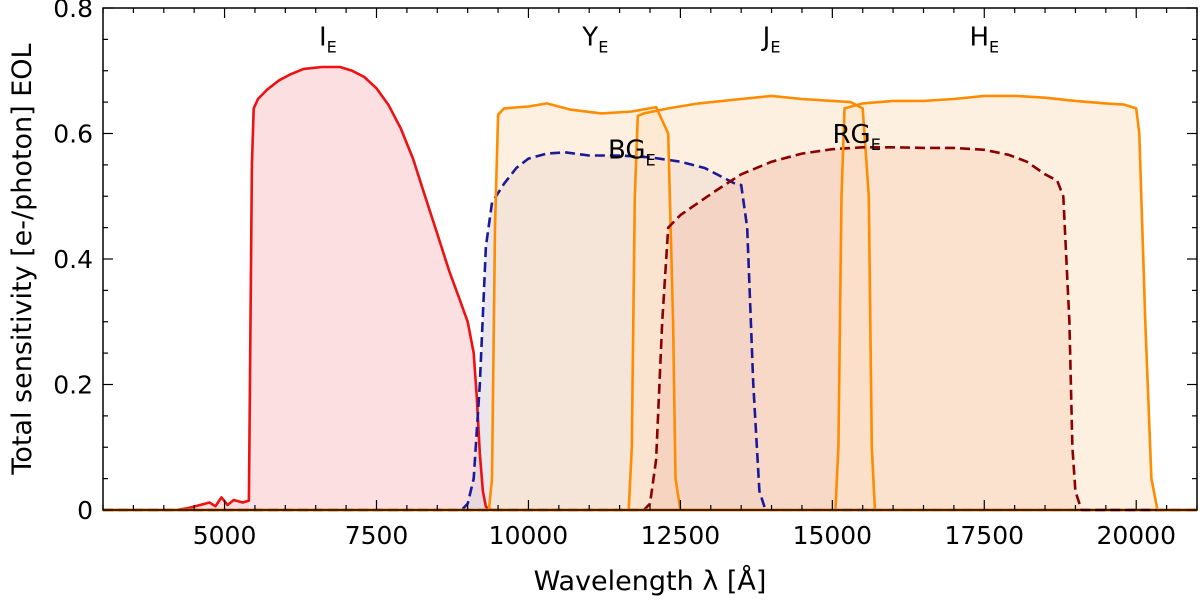 The height and width of the screenshot is (602, 1200). What do you see at coordinates (73, 259) in the screenshot?
I see `y-tick-label: 0.4` at bounding box center [73, 259].